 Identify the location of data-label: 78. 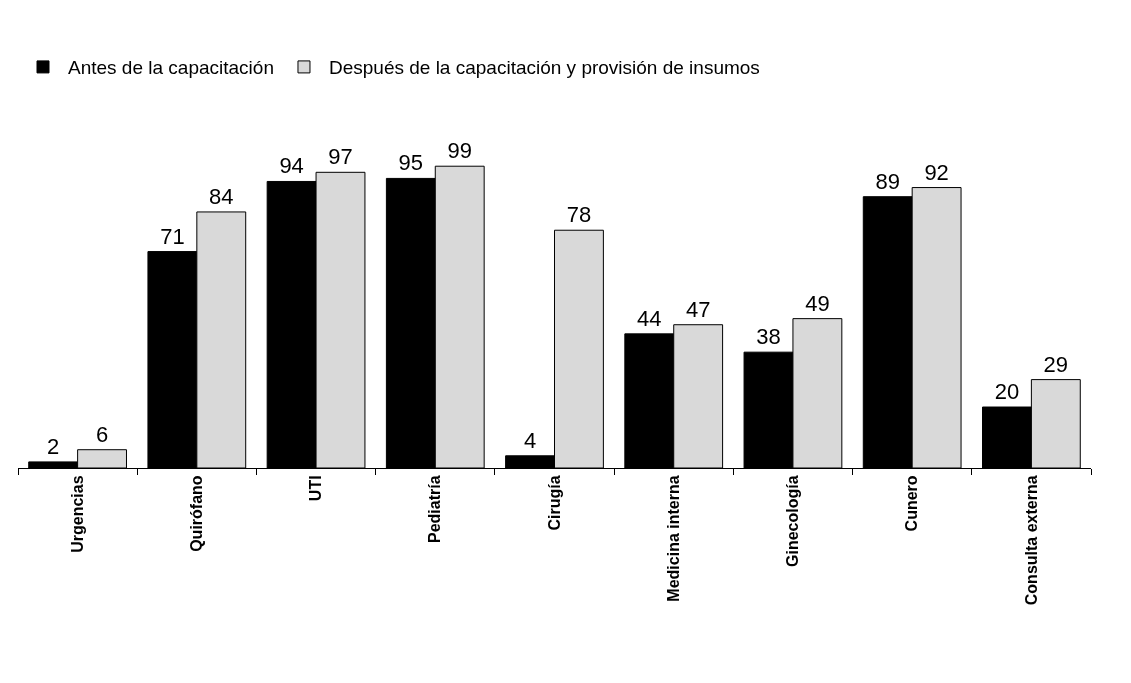
(579, 215).